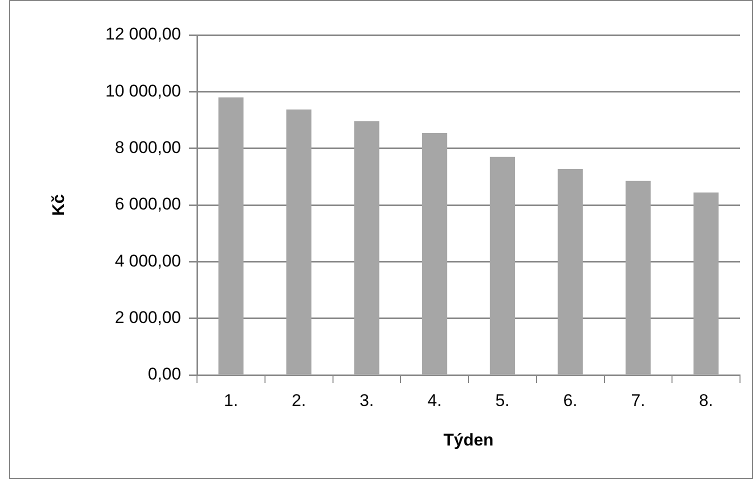 The image size is (755, 491). I want to click on y-tick-label: 6 000,00, so click(148, 204).